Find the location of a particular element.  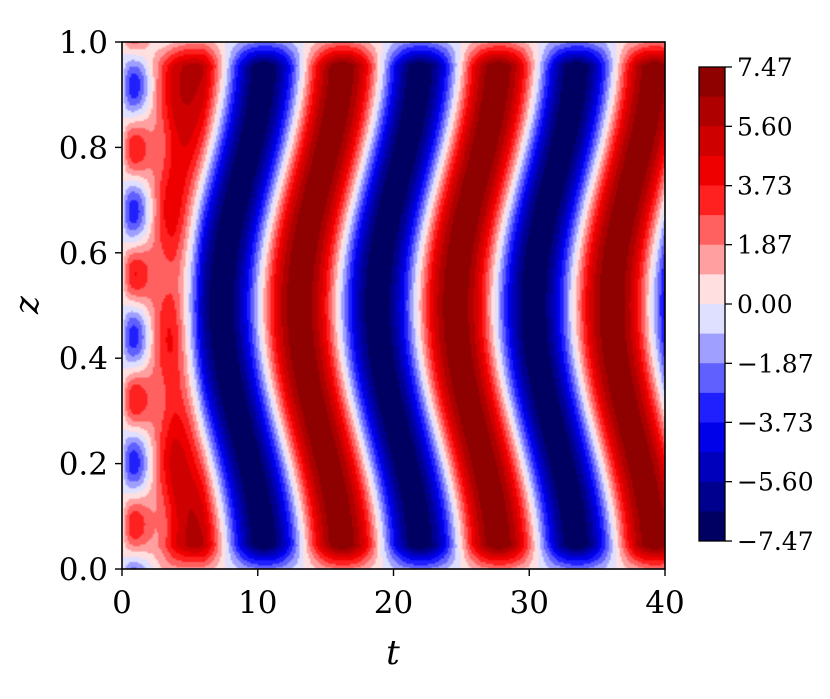

x-tick-label: 20 is located at coordinates (393, 603).